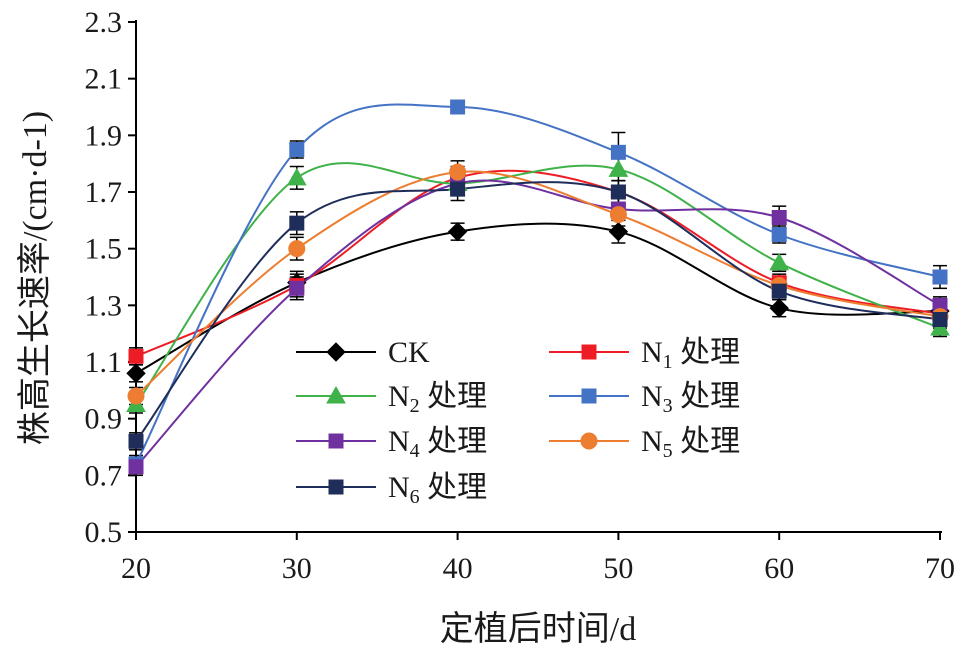 The width and height of the screenshot is (975, 652). Describe the element at coordinates (104, 419) in the screenshot. I see `y-tick-label: 0.9` at that location.